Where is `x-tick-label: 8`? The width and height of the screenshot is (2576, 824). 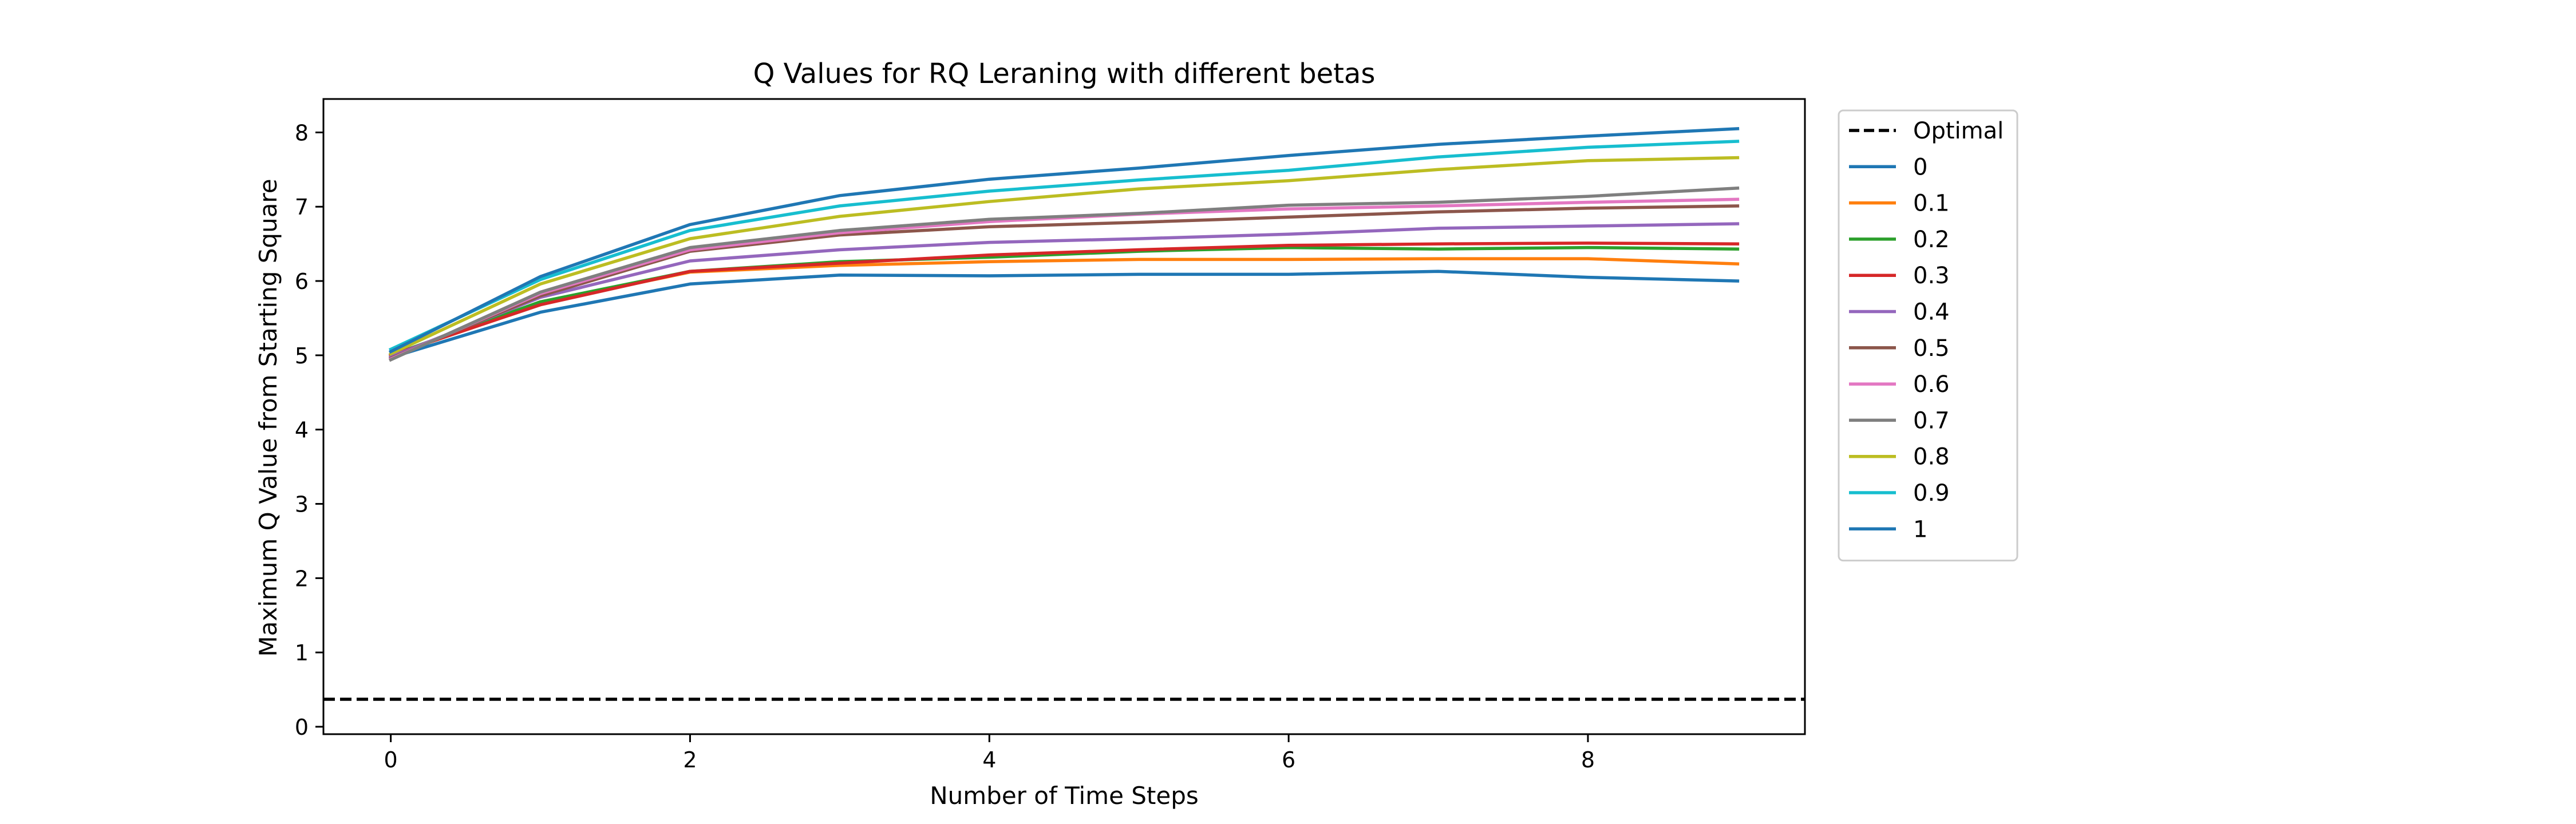 x-tick-label: 8 is located at coordinates (1588, 759).